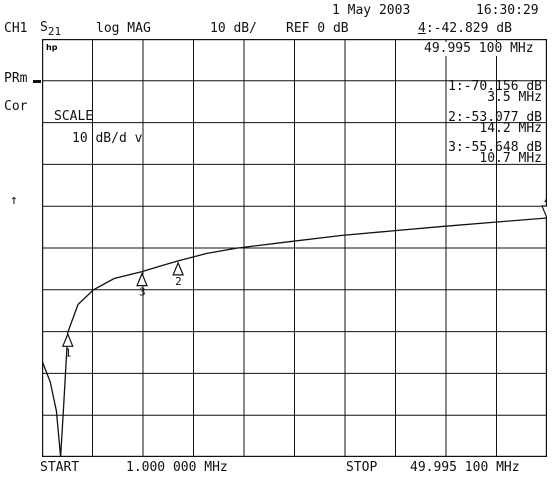 The height and width of the screenshot is (481, 552). Describe the element at coordinates (510, 158) in the screenshot. I see `marker-3-freq: 10.7 MHz` at that location.